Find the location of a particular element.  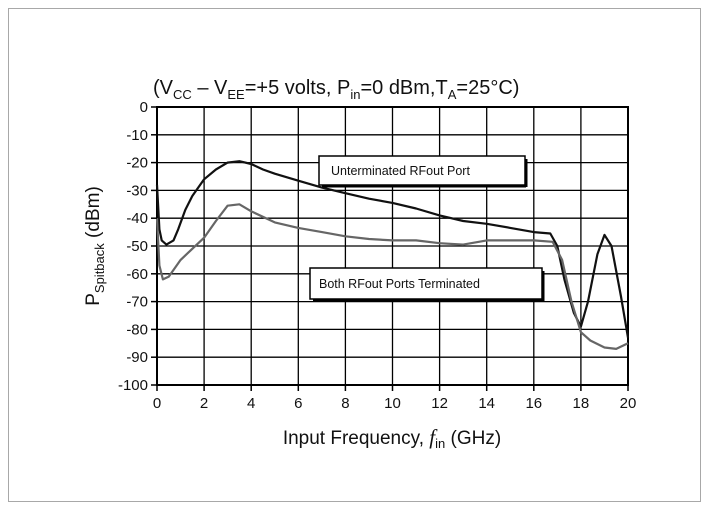

y-tick-label: -20 is located at coordinates (137, 163).